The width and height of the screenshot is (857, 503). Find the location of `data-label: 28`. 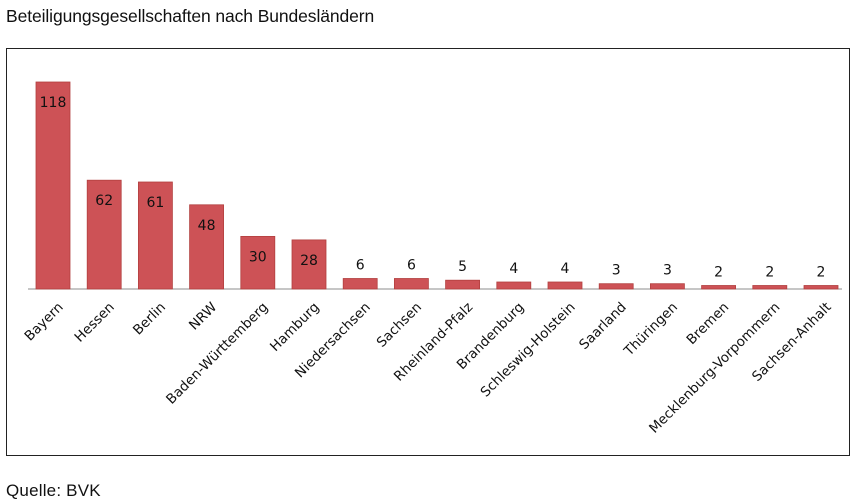

data-label: 28 is located at coordinates (309, 261).